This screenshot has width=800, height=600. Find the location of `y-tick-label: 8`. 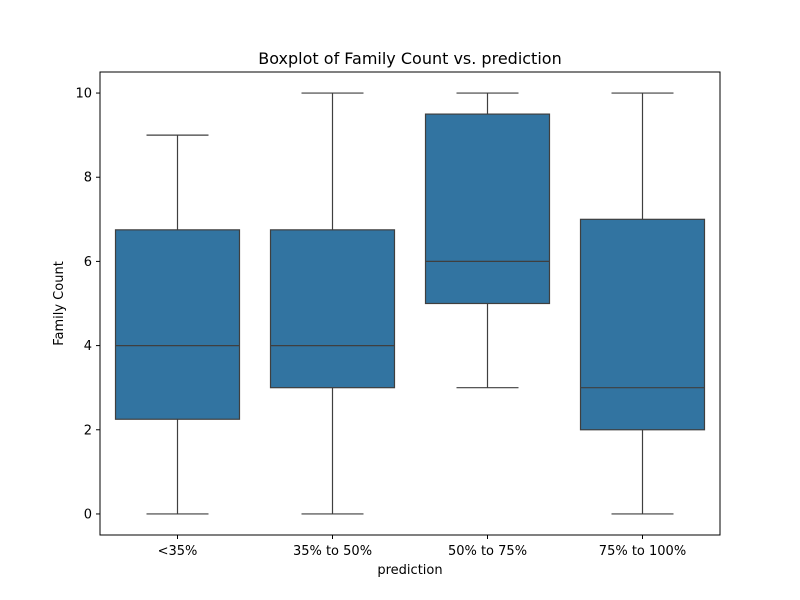

y-tick-label: 8 is located at coordinates (88, 178).